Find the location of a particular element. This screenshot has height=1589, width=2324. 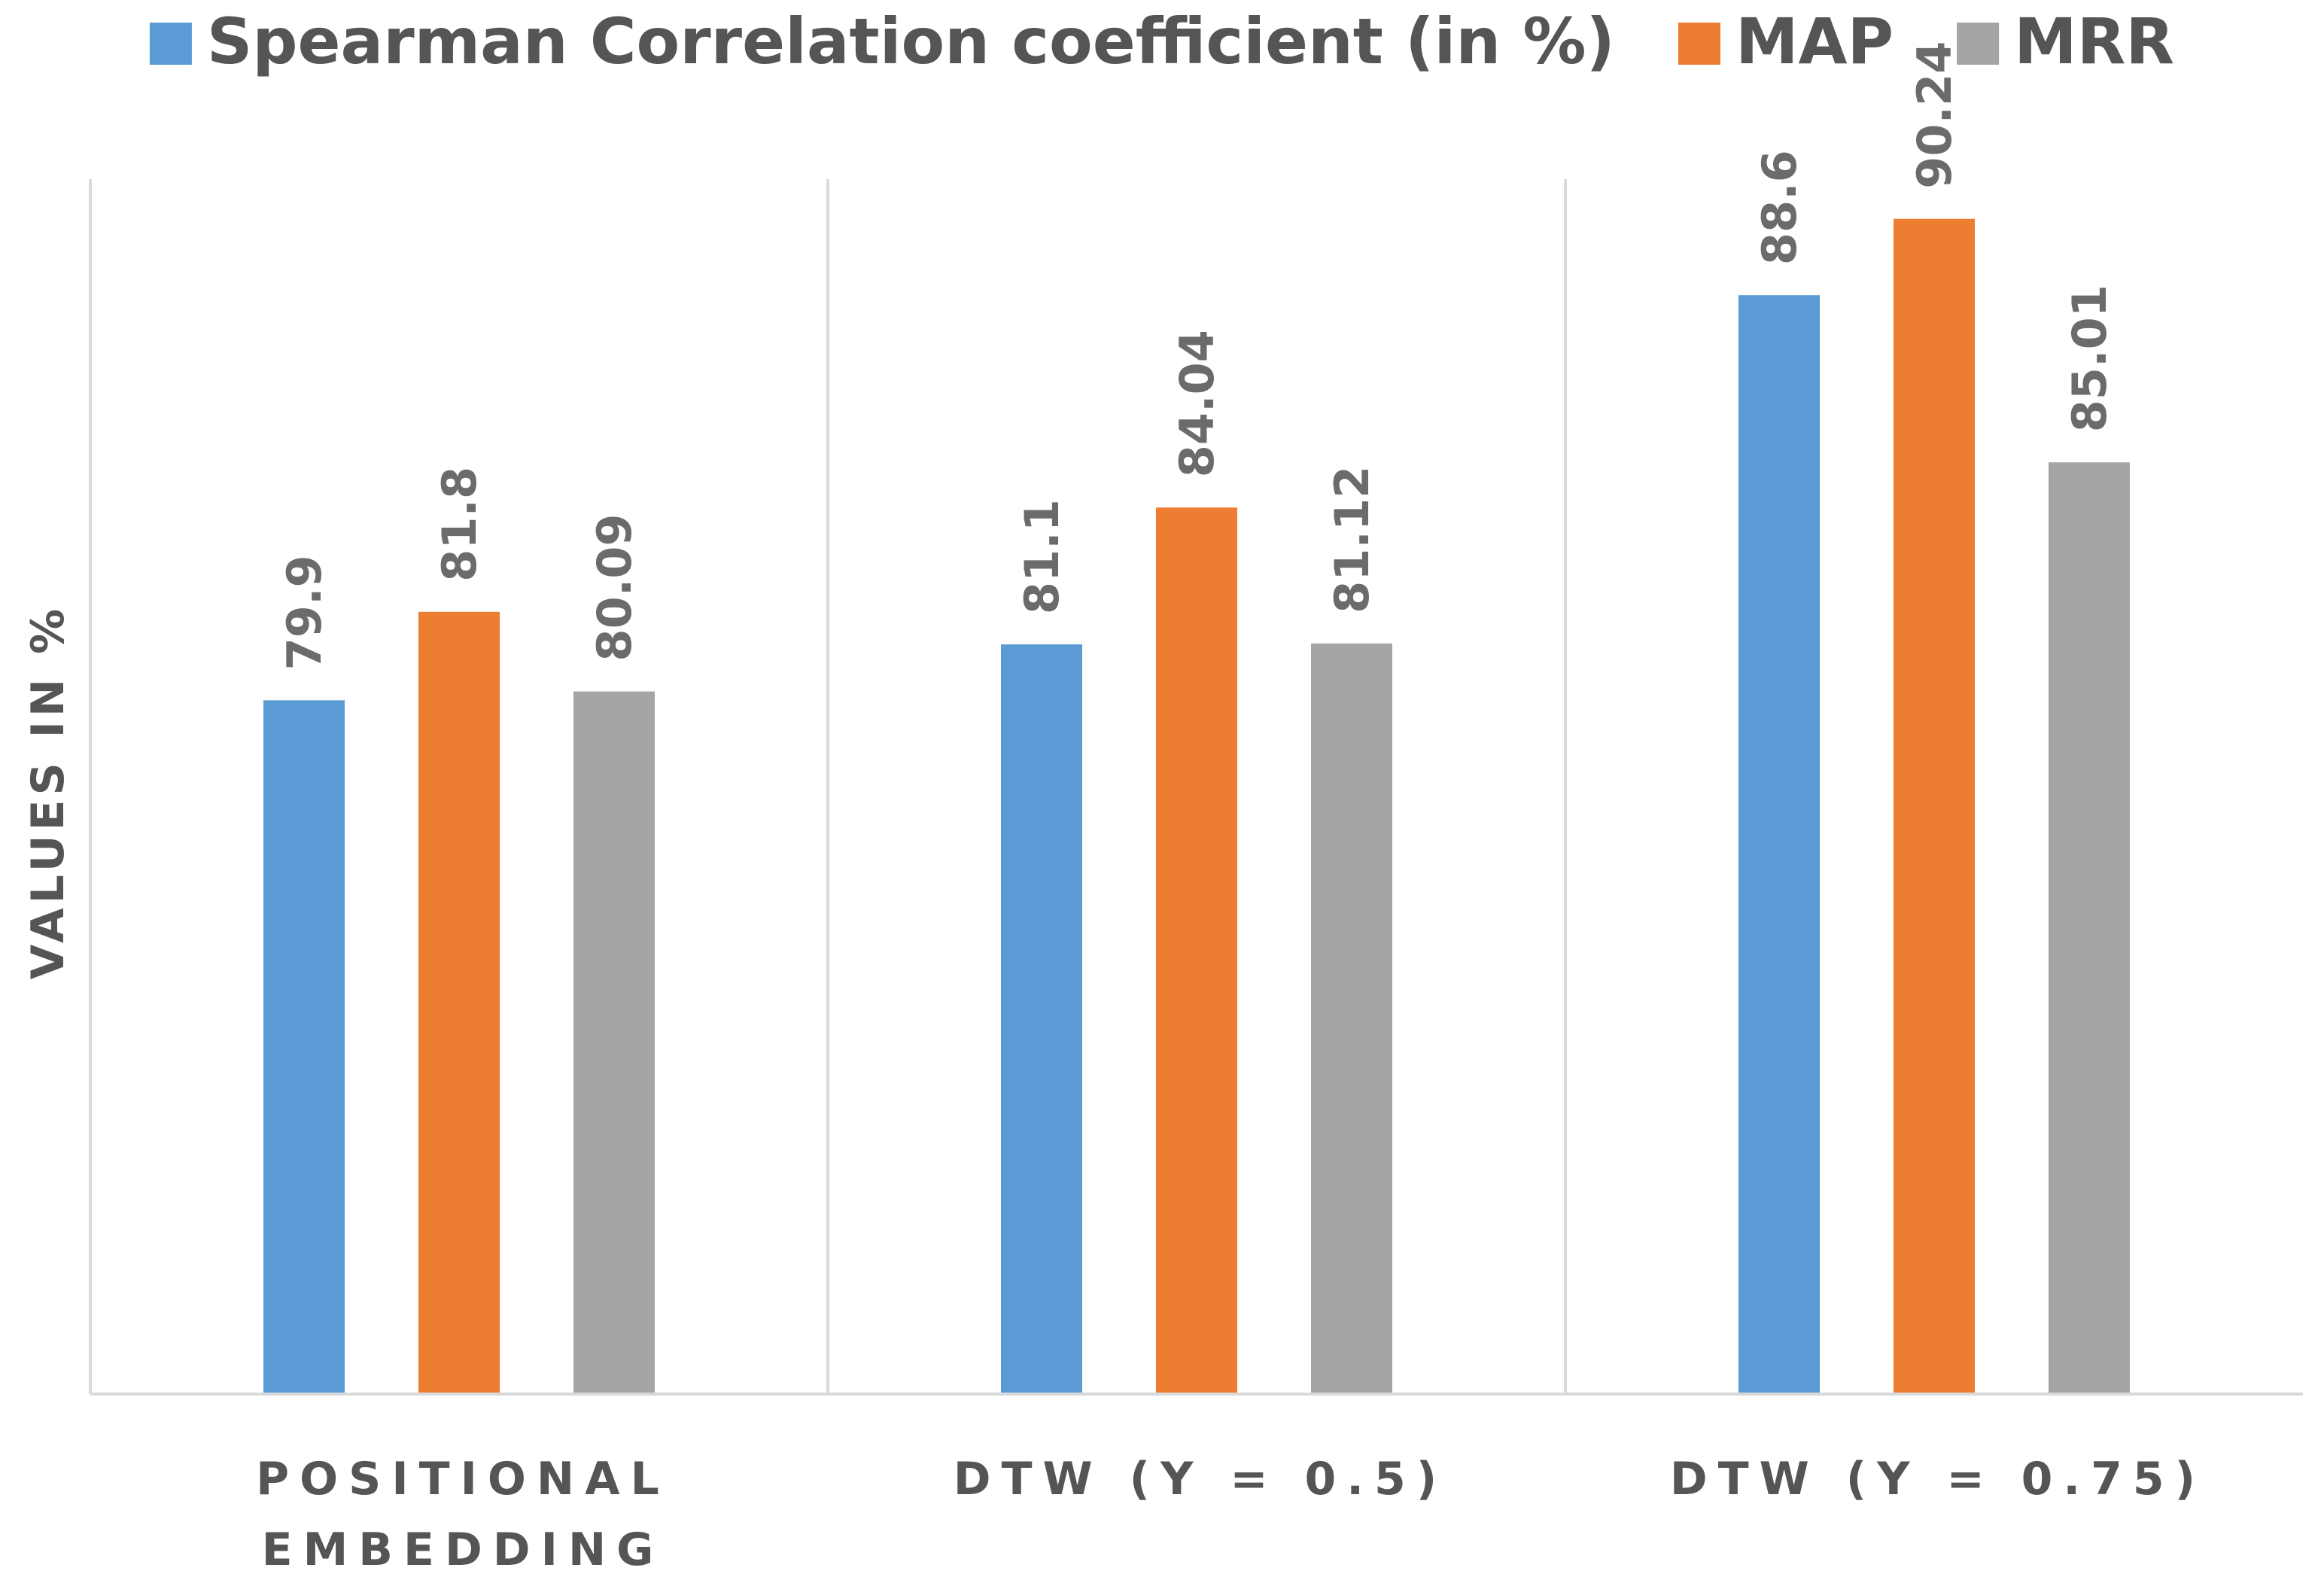

category-label: DTW (Y = 0.75) is located at coordinates (1938, 1479).